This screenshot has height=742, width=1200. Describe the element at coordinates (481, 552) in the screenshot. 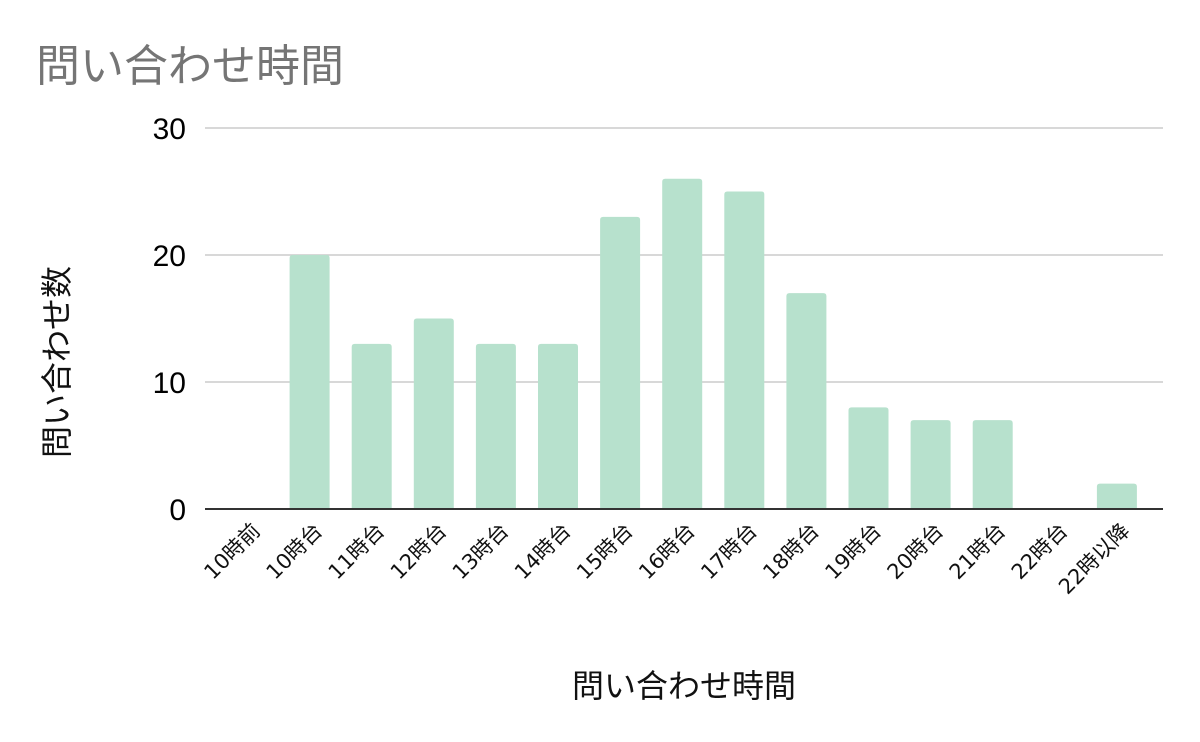

I see `x-tick-label: 13時台` at that location.